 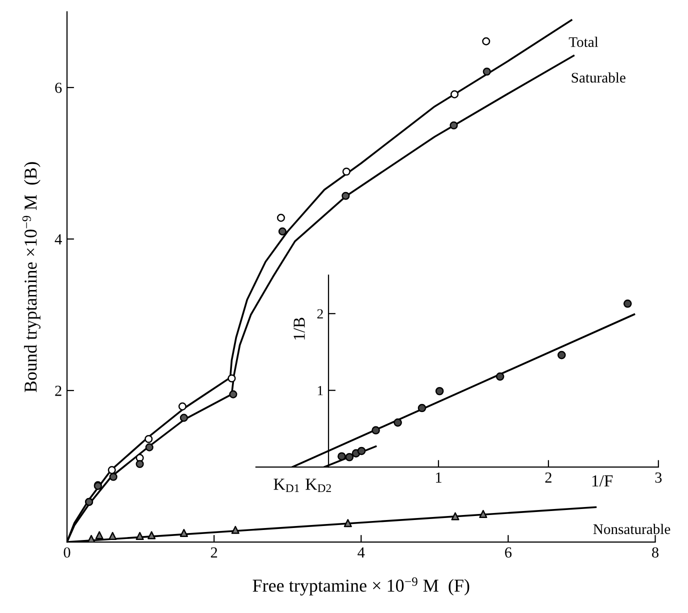 I want to click on x-axis-title: Free tryptamine × 10$^{−9}$ M (F), so click(x=361, y=586).